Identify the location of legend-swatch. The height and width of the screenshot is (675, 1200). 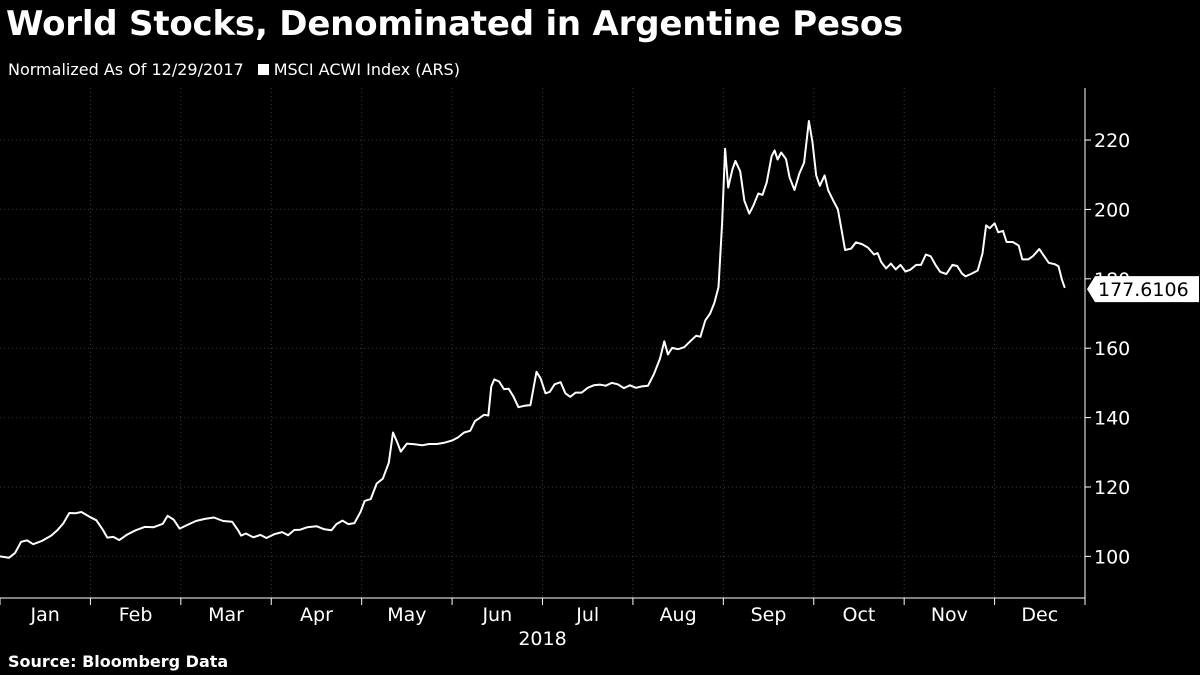
(263, 69).